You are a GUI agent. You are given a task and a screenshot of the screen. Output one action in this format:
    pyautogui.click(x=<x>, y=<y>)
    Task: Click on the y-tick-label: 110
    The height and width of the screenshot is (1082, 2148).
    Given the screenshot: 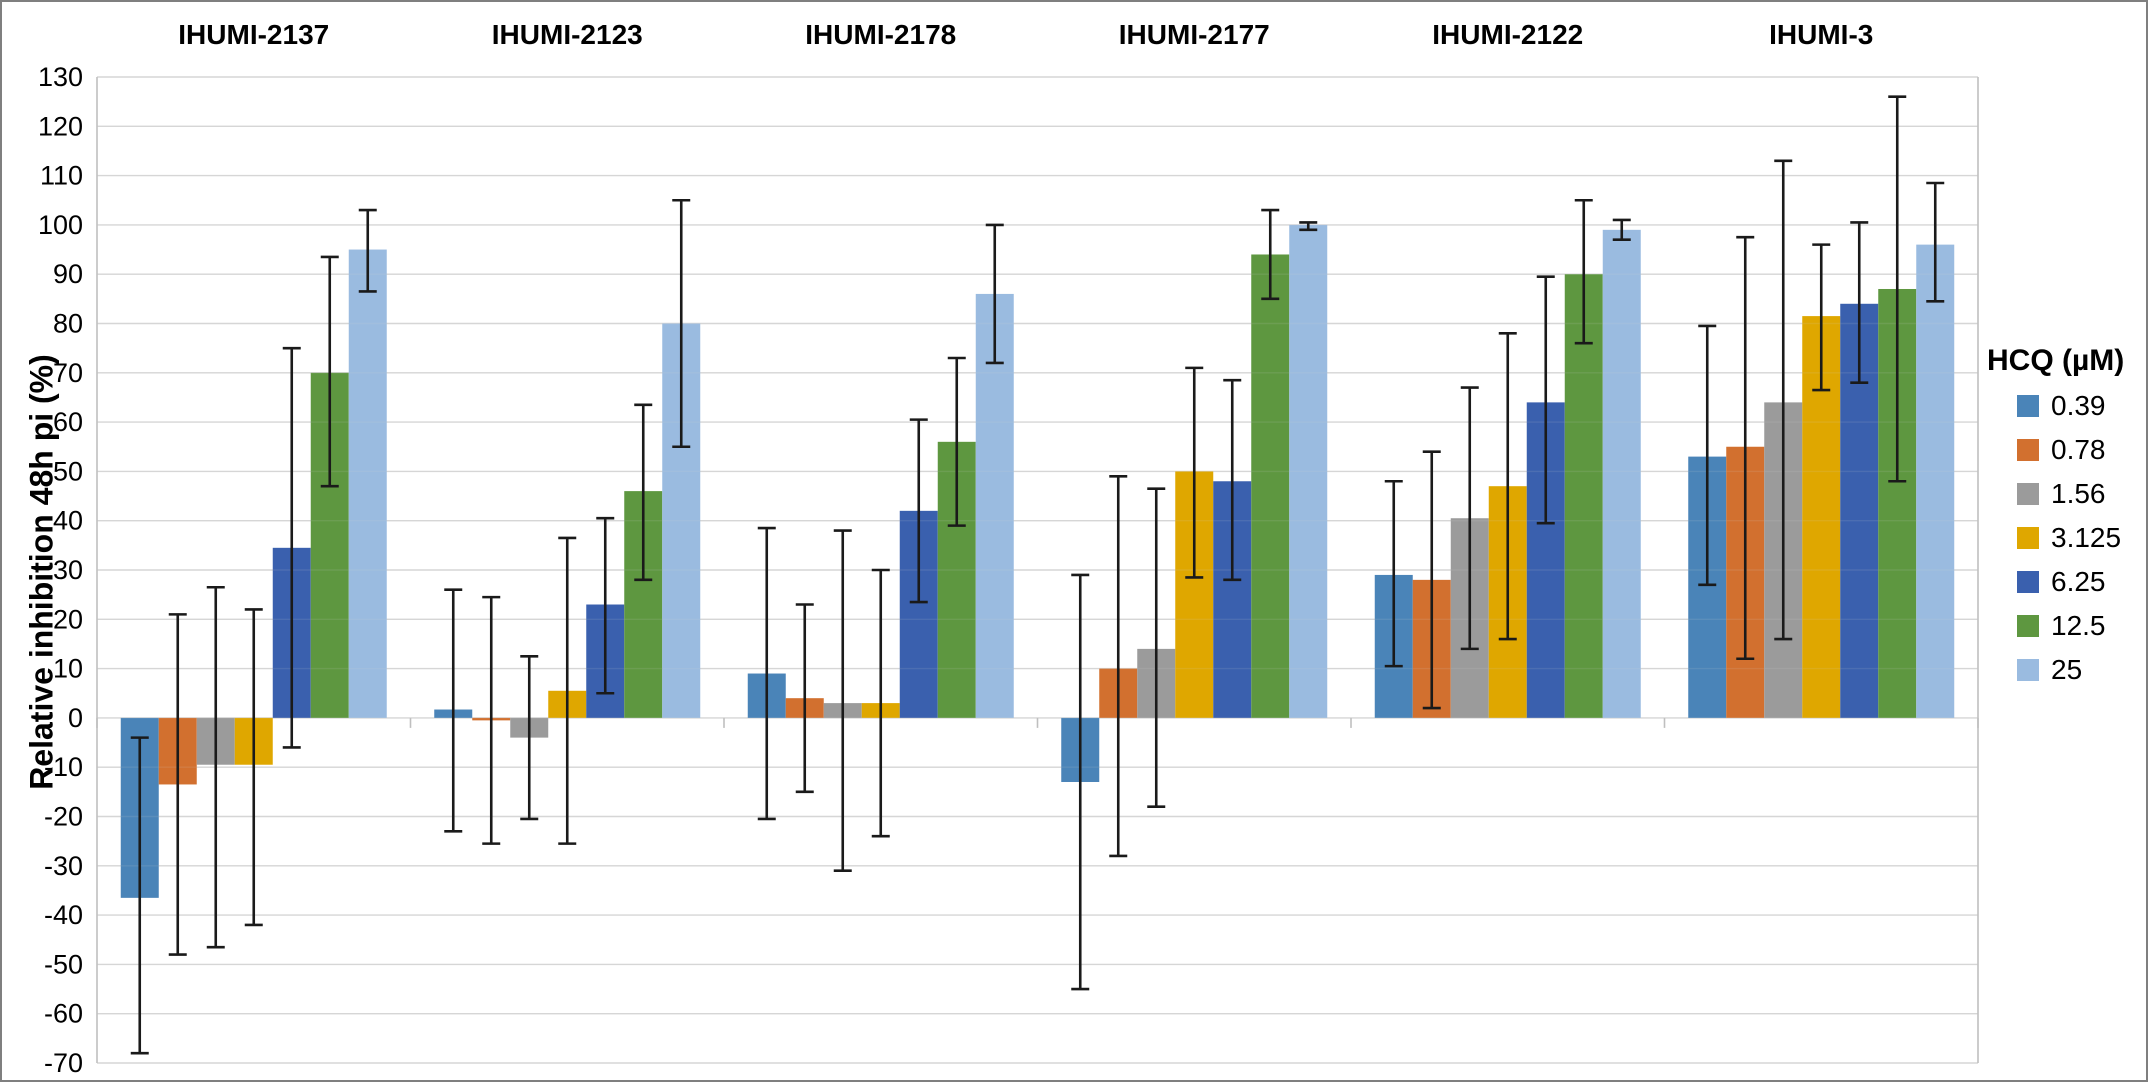 What is the action you would take?
    pyautogui.click(x=61, y=176)
    